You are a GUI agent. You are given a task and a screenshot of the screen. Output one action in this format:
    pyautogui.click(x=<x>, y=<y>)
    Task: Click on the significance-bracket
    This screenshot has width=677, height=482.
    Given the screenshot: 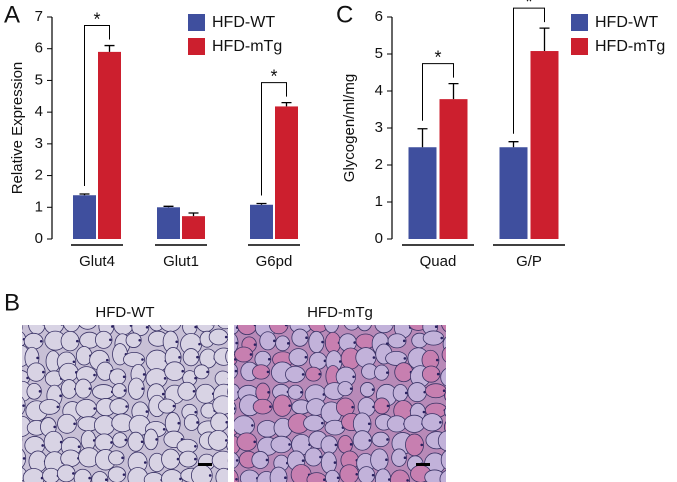 What is the action you would take?
    pyautogui.click(x=529, y=70)
    